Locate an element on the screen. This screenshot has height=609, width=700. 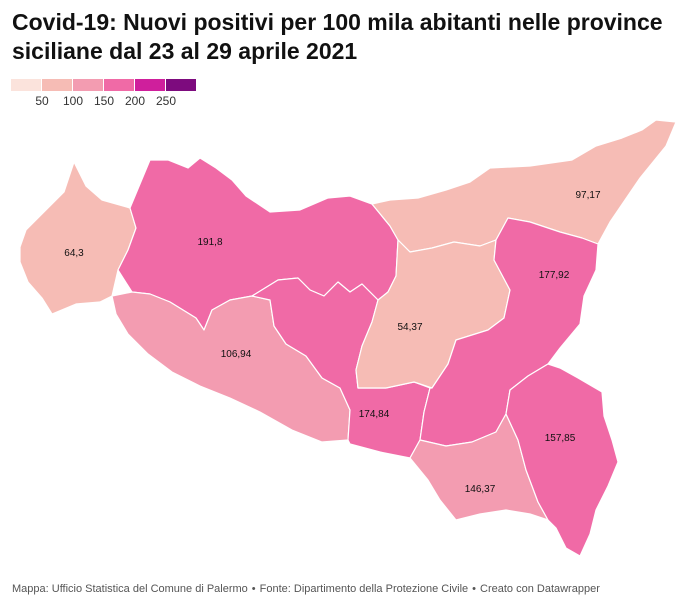
tool-credit: Creato con Datawrapper is located at coordinates (540, 589).